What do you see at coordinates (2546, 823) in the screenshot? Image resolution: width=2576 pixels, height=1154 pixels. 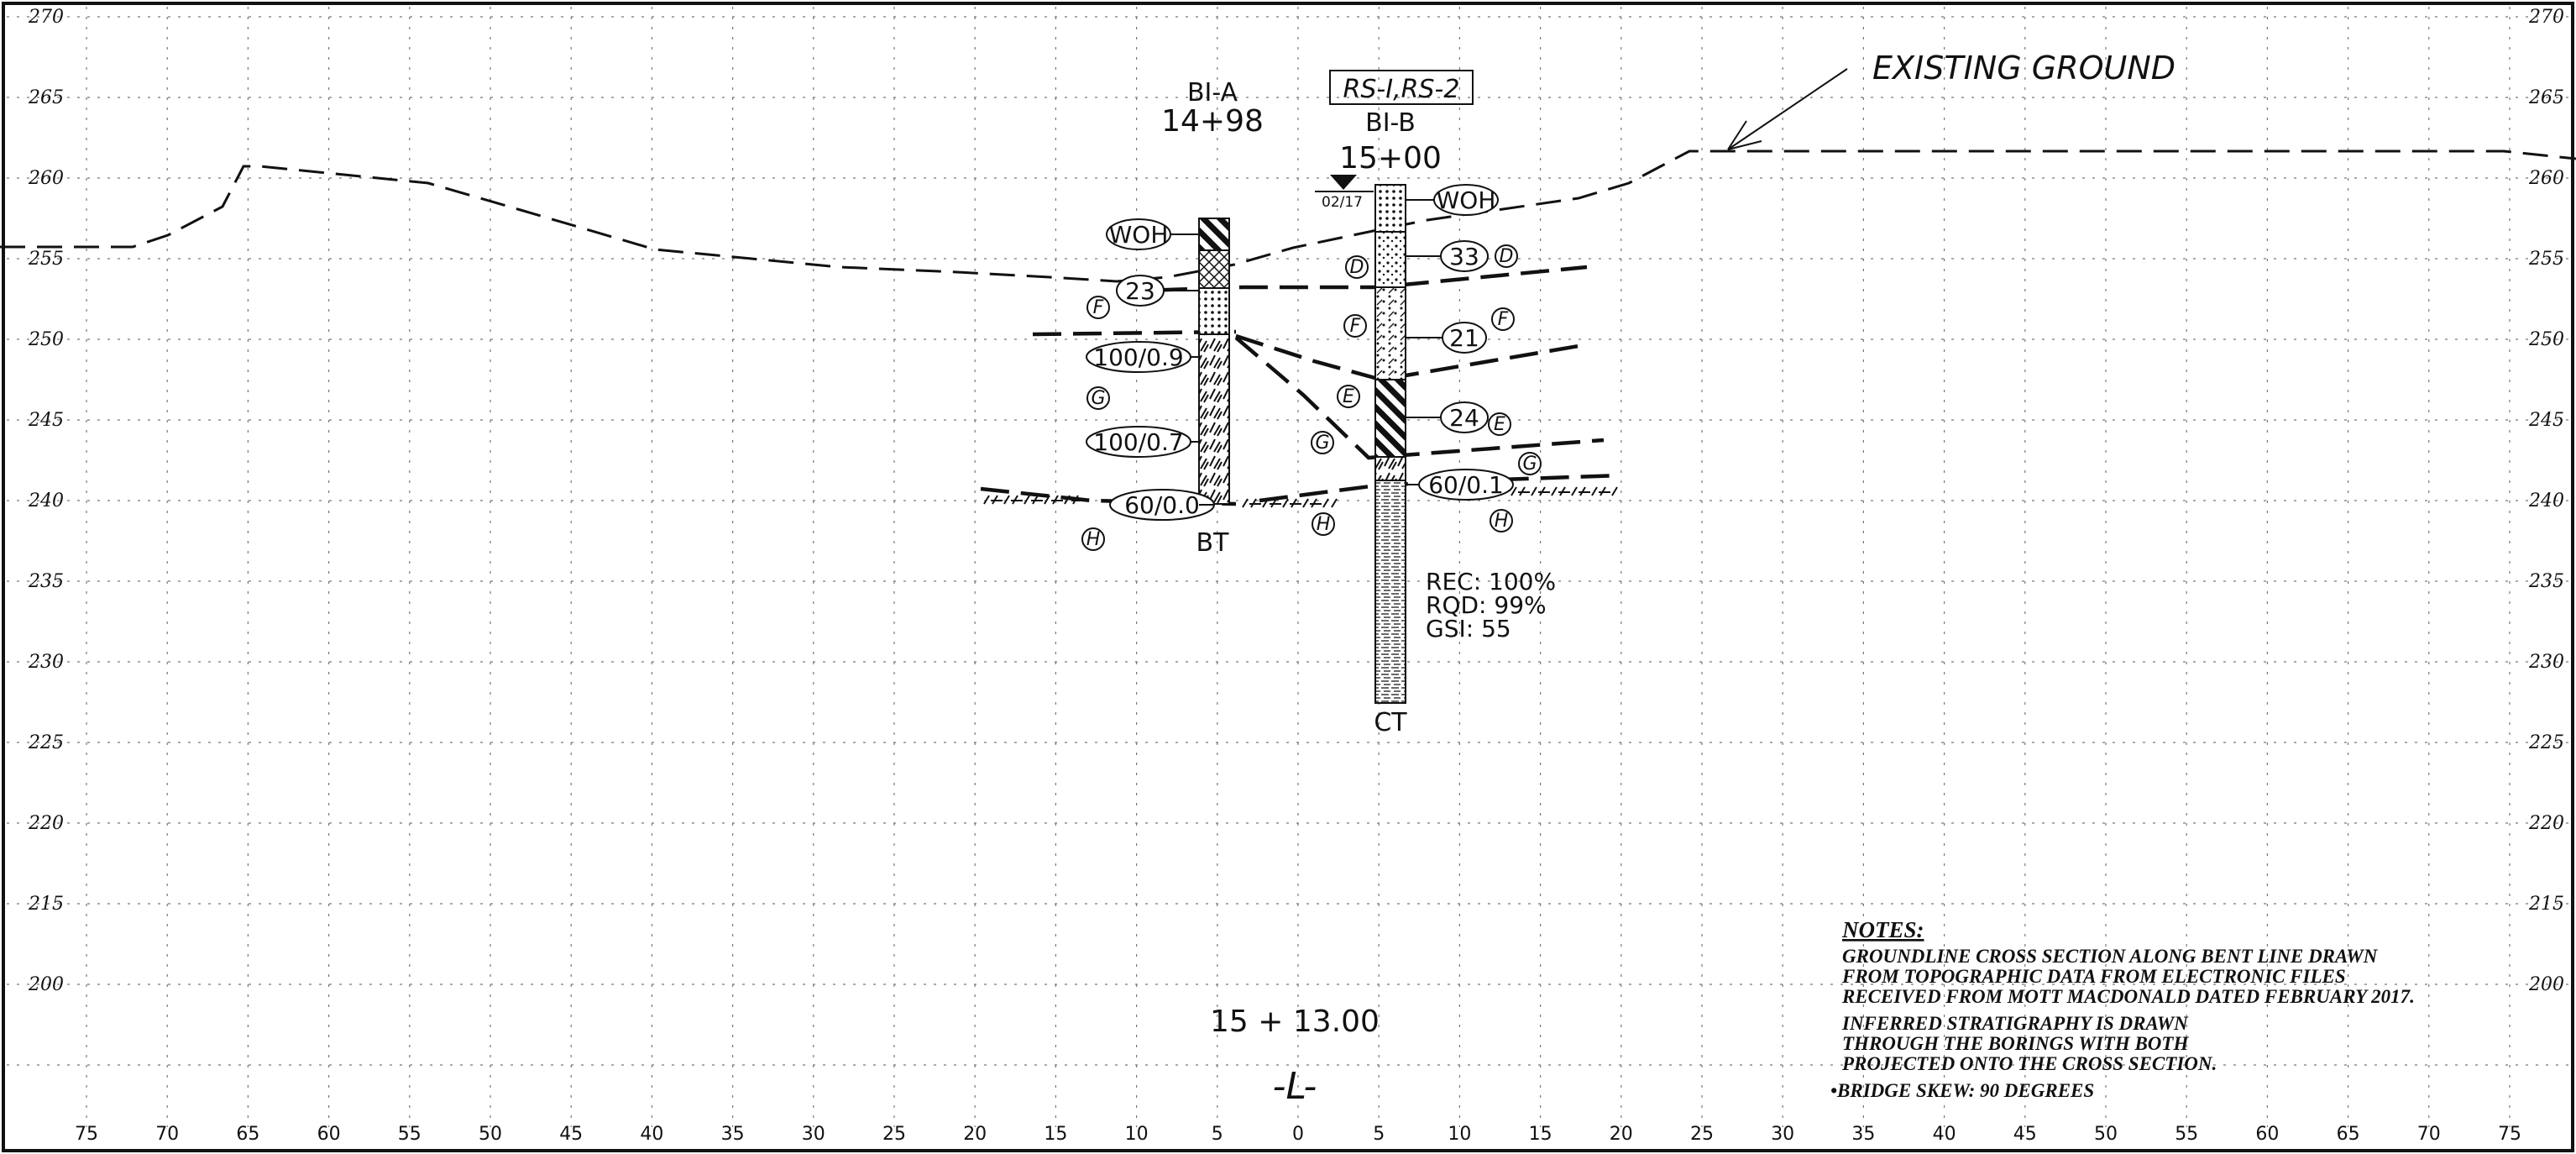 I see `elevation-label-right: 220` at bounding box center [2546, 823].